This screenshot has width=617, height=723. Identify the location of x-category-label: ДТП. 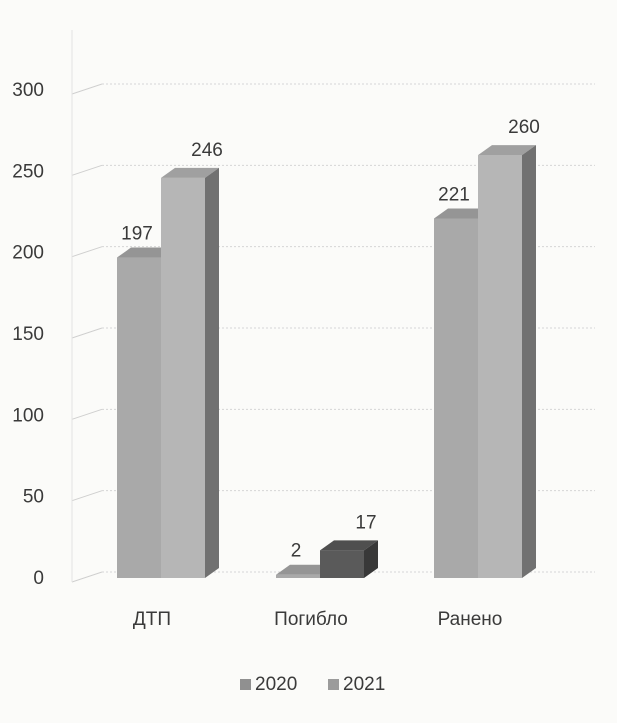
(152, 619).